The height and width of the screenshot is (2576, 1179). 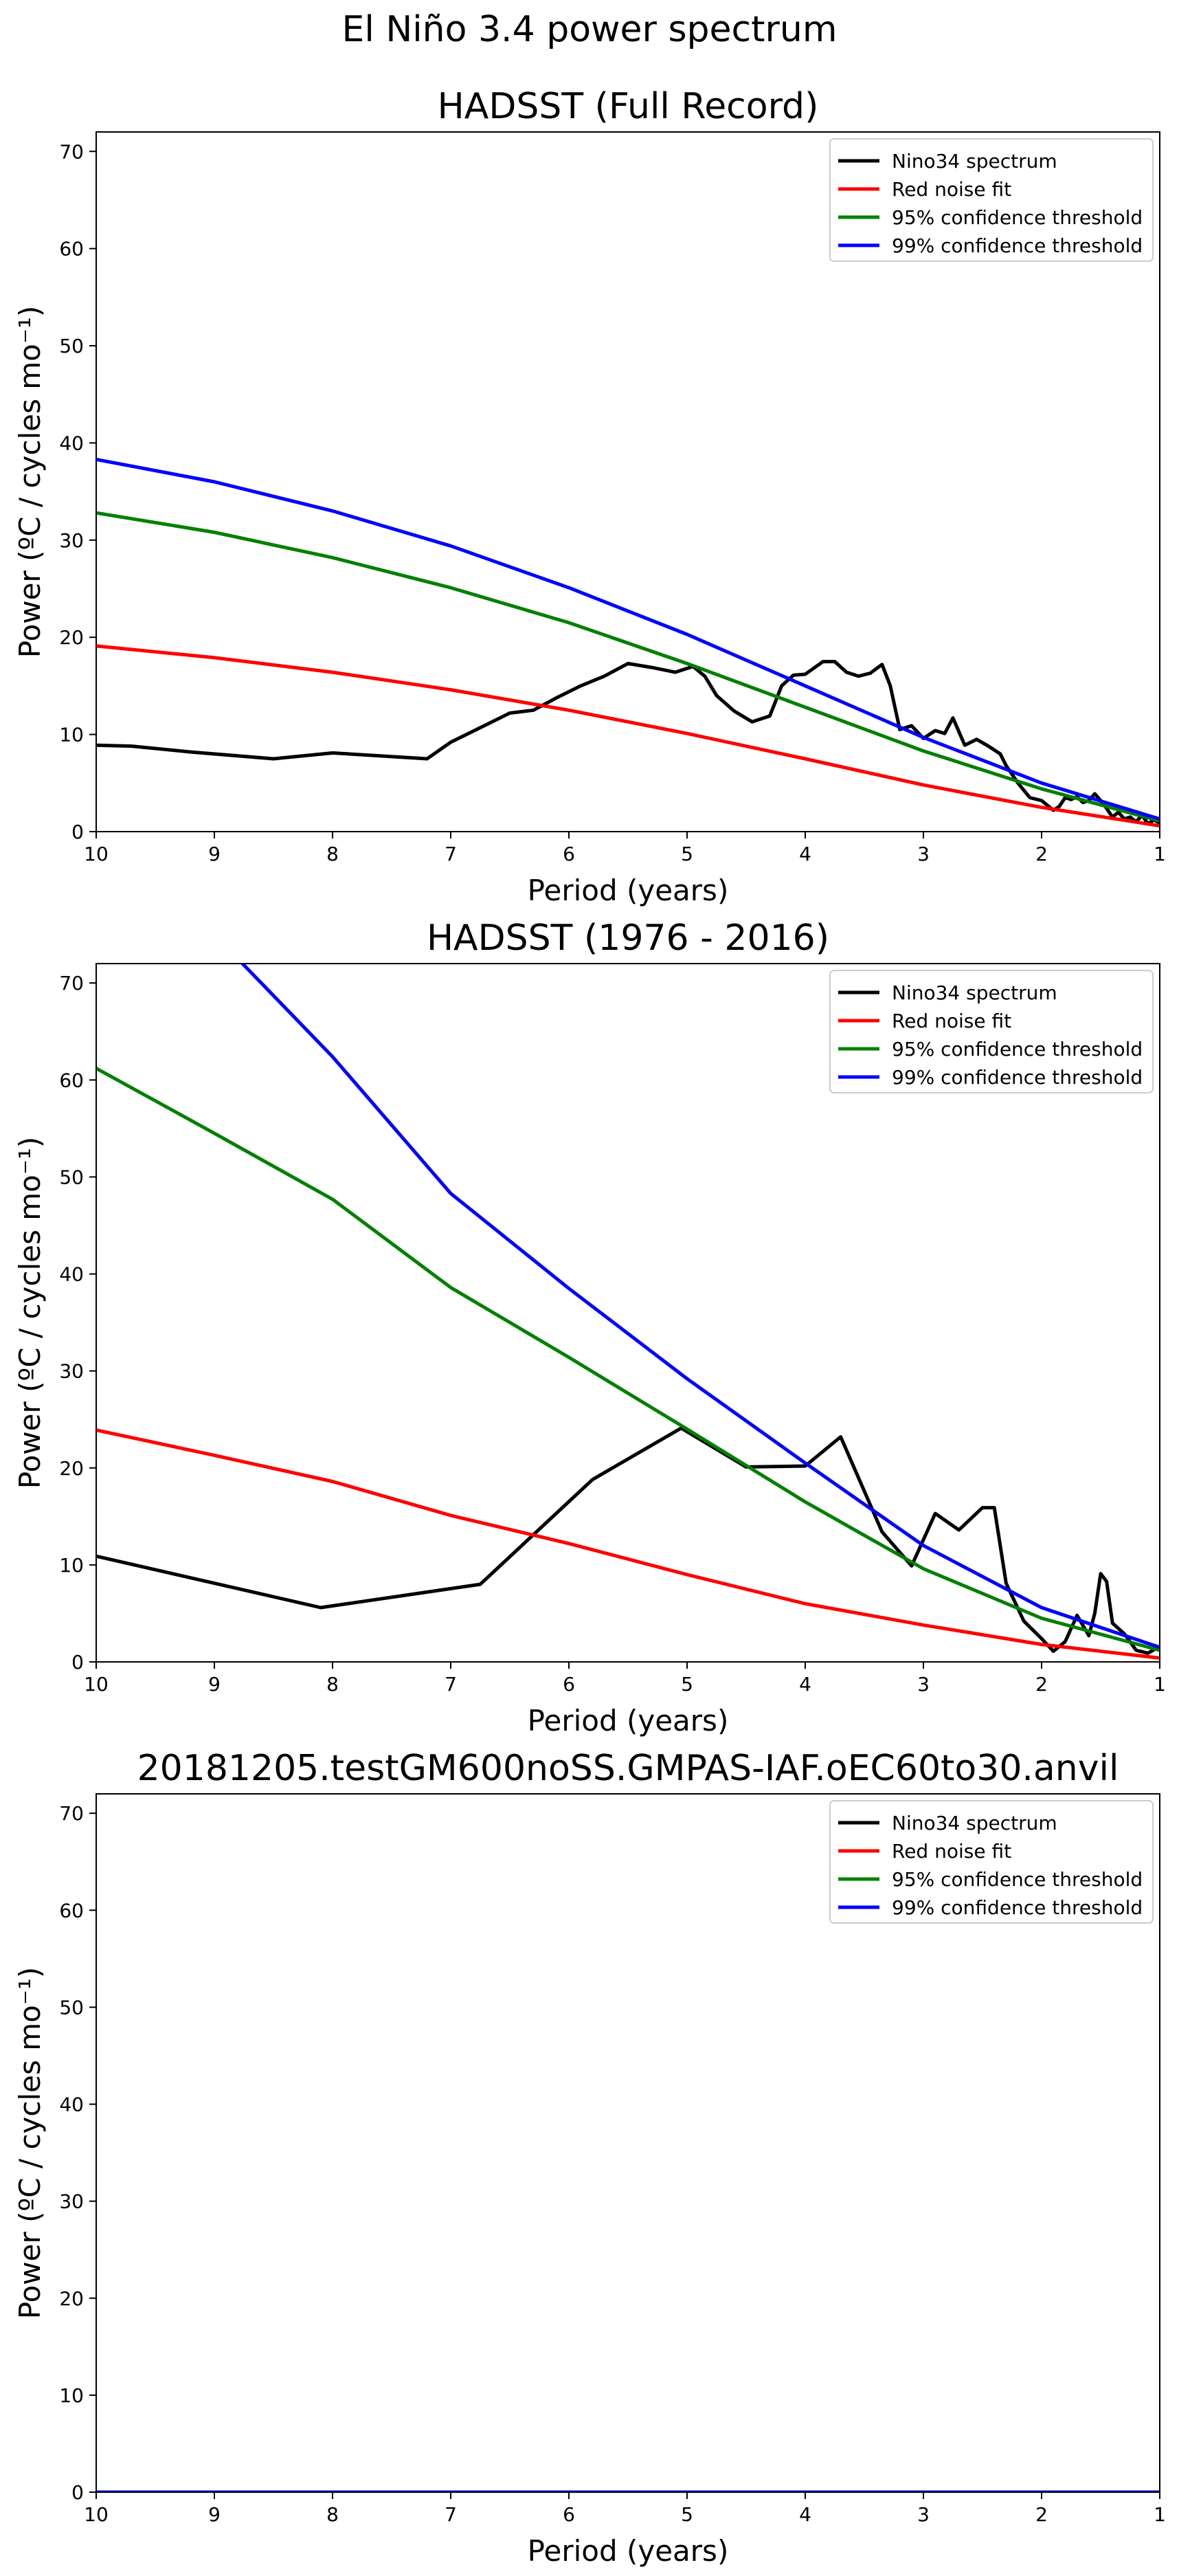 I want to click on series-group, so click(x=628, y=643).